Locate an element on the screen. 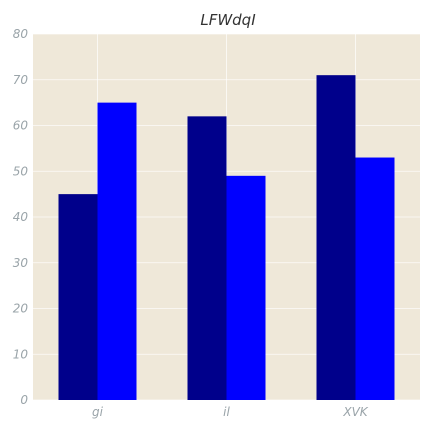 This screenshot has height=432, width=432. x-axis-ticks: gi il XVK is located at coordinates (230, 412).